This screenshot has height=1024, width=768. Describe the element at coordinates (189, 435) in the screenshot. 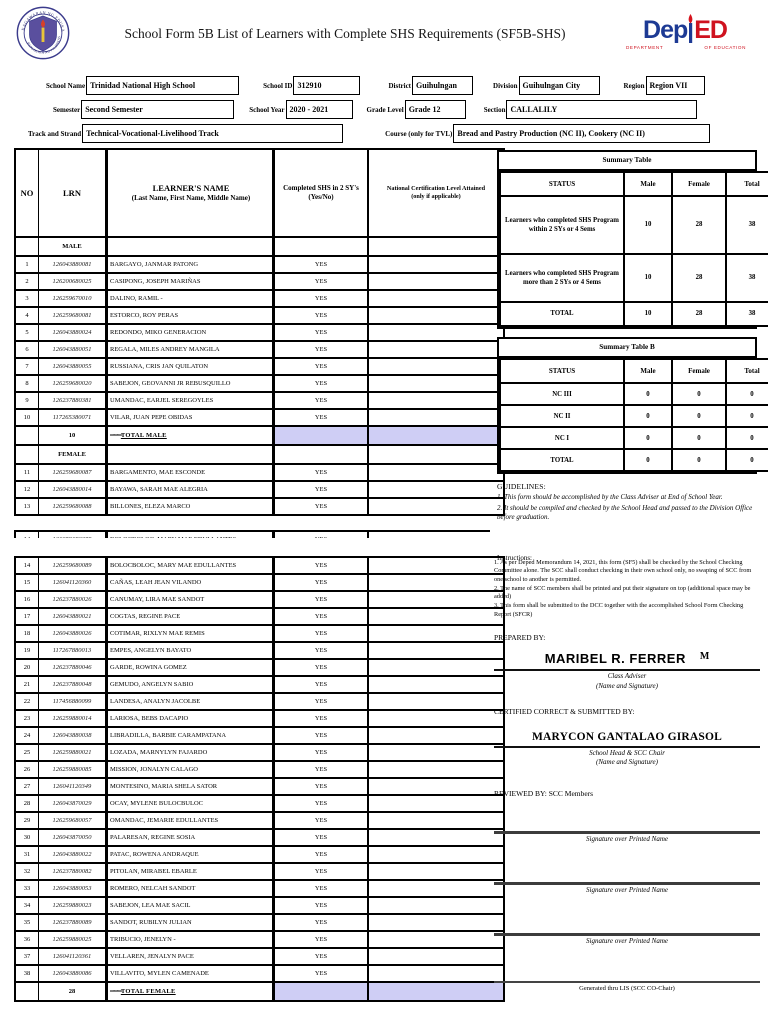

I see `total-male-label-cell: ═══TOTAL MALE` at that location.